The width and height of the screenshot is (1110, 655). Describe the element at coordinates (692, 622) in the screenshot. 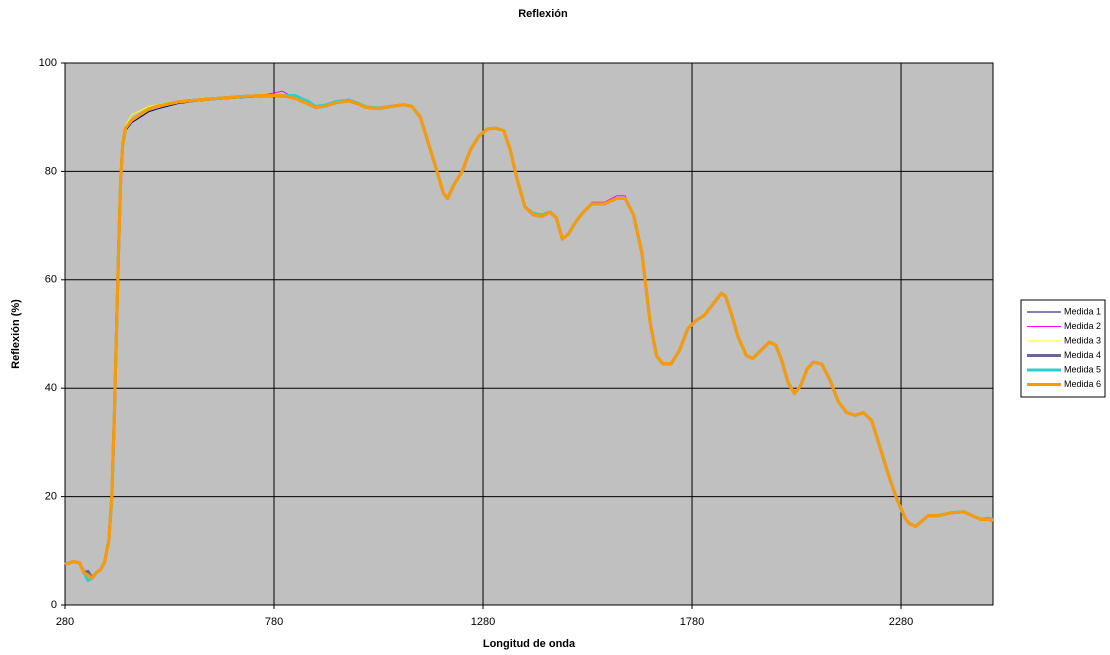

I see `x-tick-label: 1780` at that location.